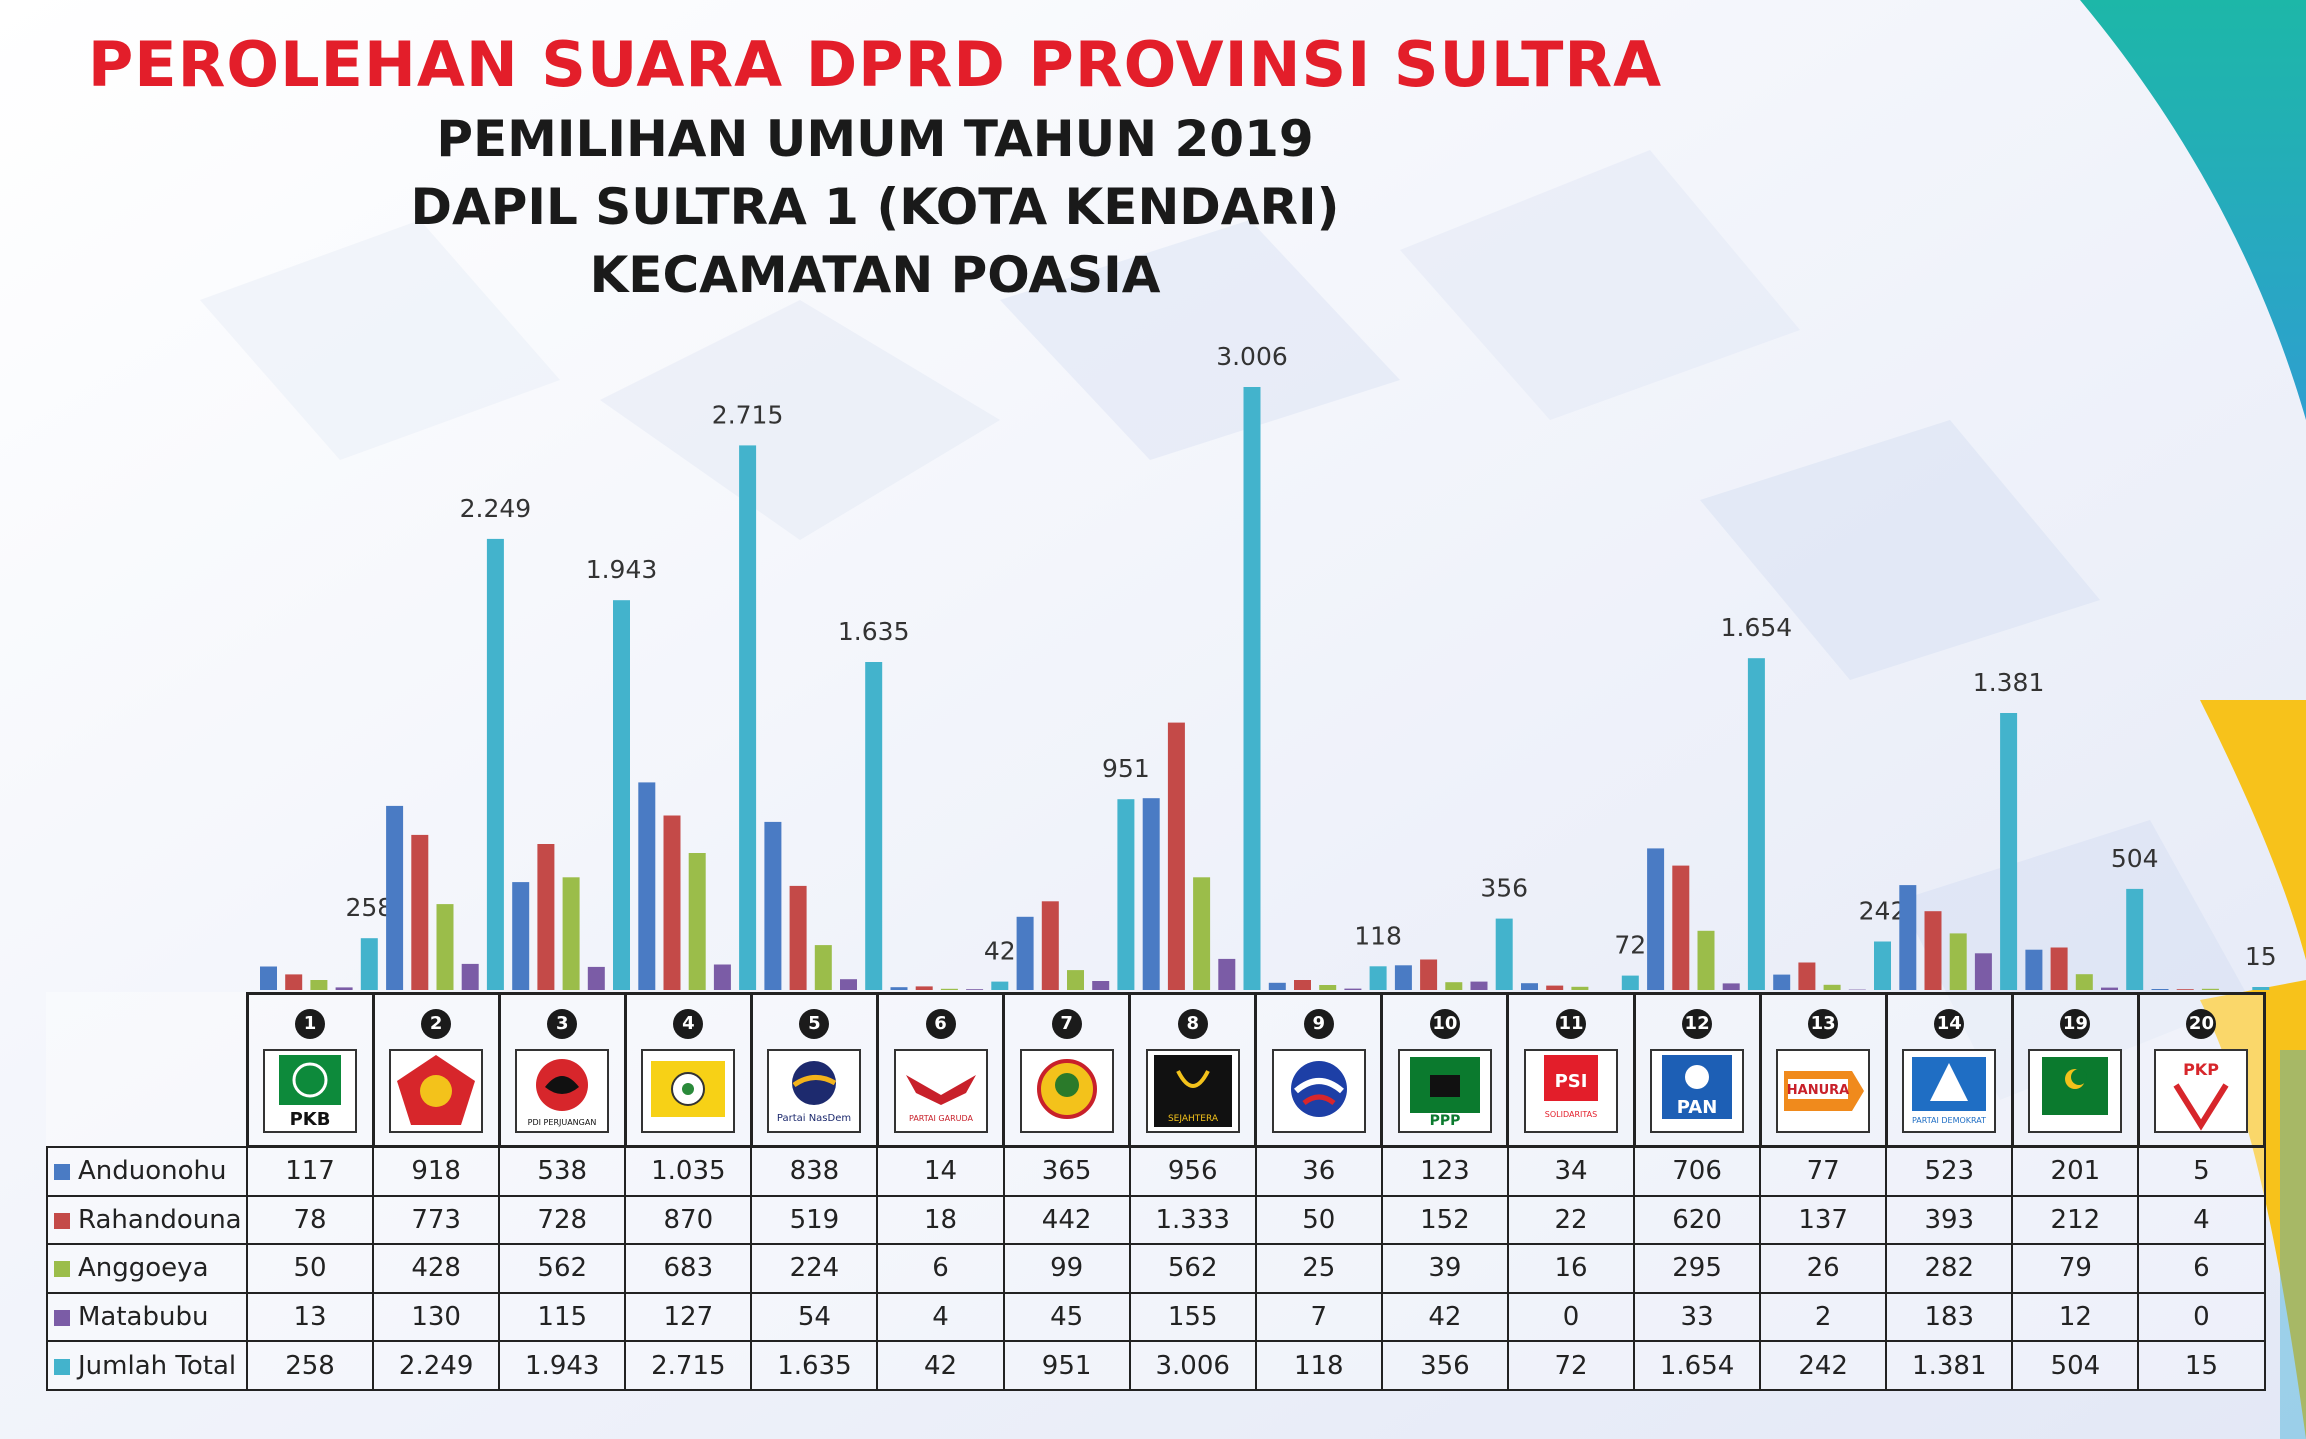  Describe the element at coordinates (875, 64) in the screenshot. I see `main-title: PEROLEHAN SUARA DPRD PROVINSI SULTRA` at that location.